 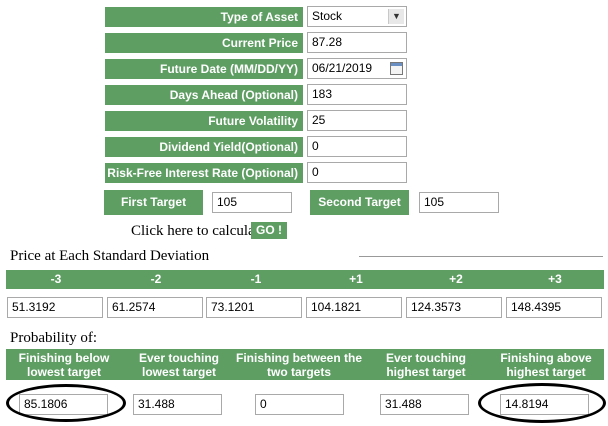 I want to click on future-date-input: 06/21/2019, so click(x=357, y=68).